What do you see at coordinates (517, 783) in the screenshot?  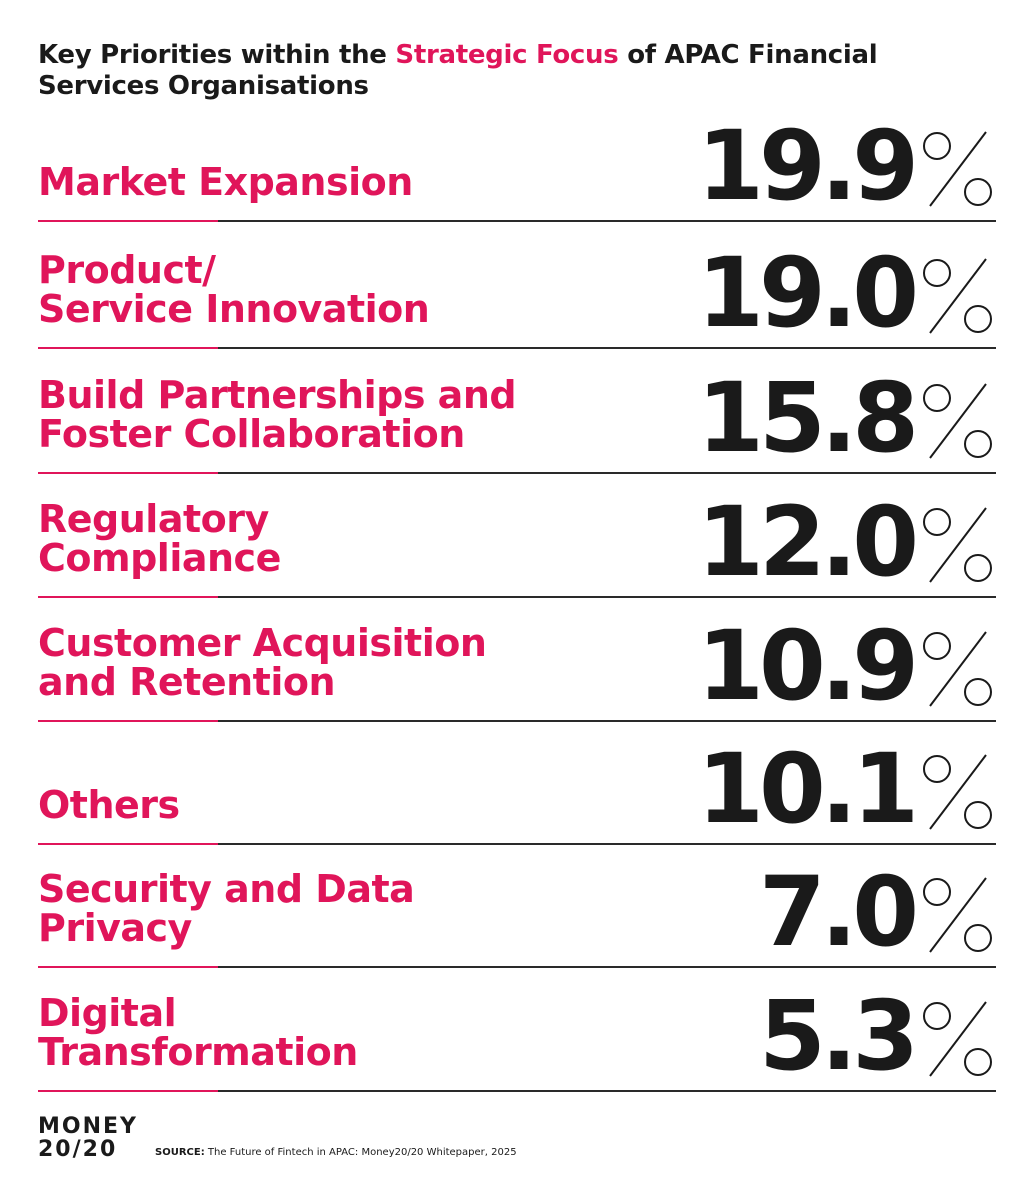 I see `priority-row: Others 10.1` at bounding box center [517, 783].